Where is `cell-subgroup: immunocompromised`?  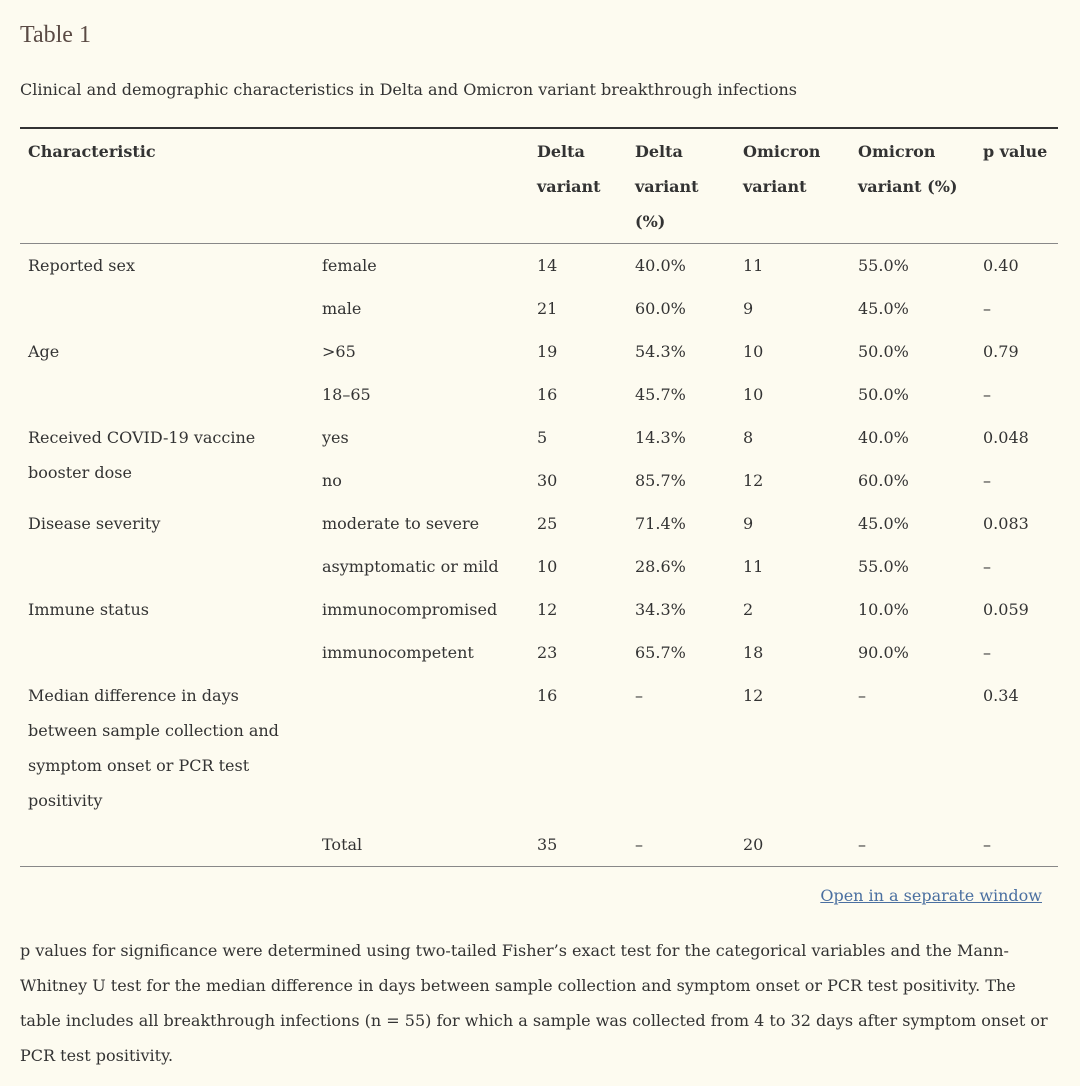
cell-subgroup: immunocompromised is located at coordinates (410, 609).